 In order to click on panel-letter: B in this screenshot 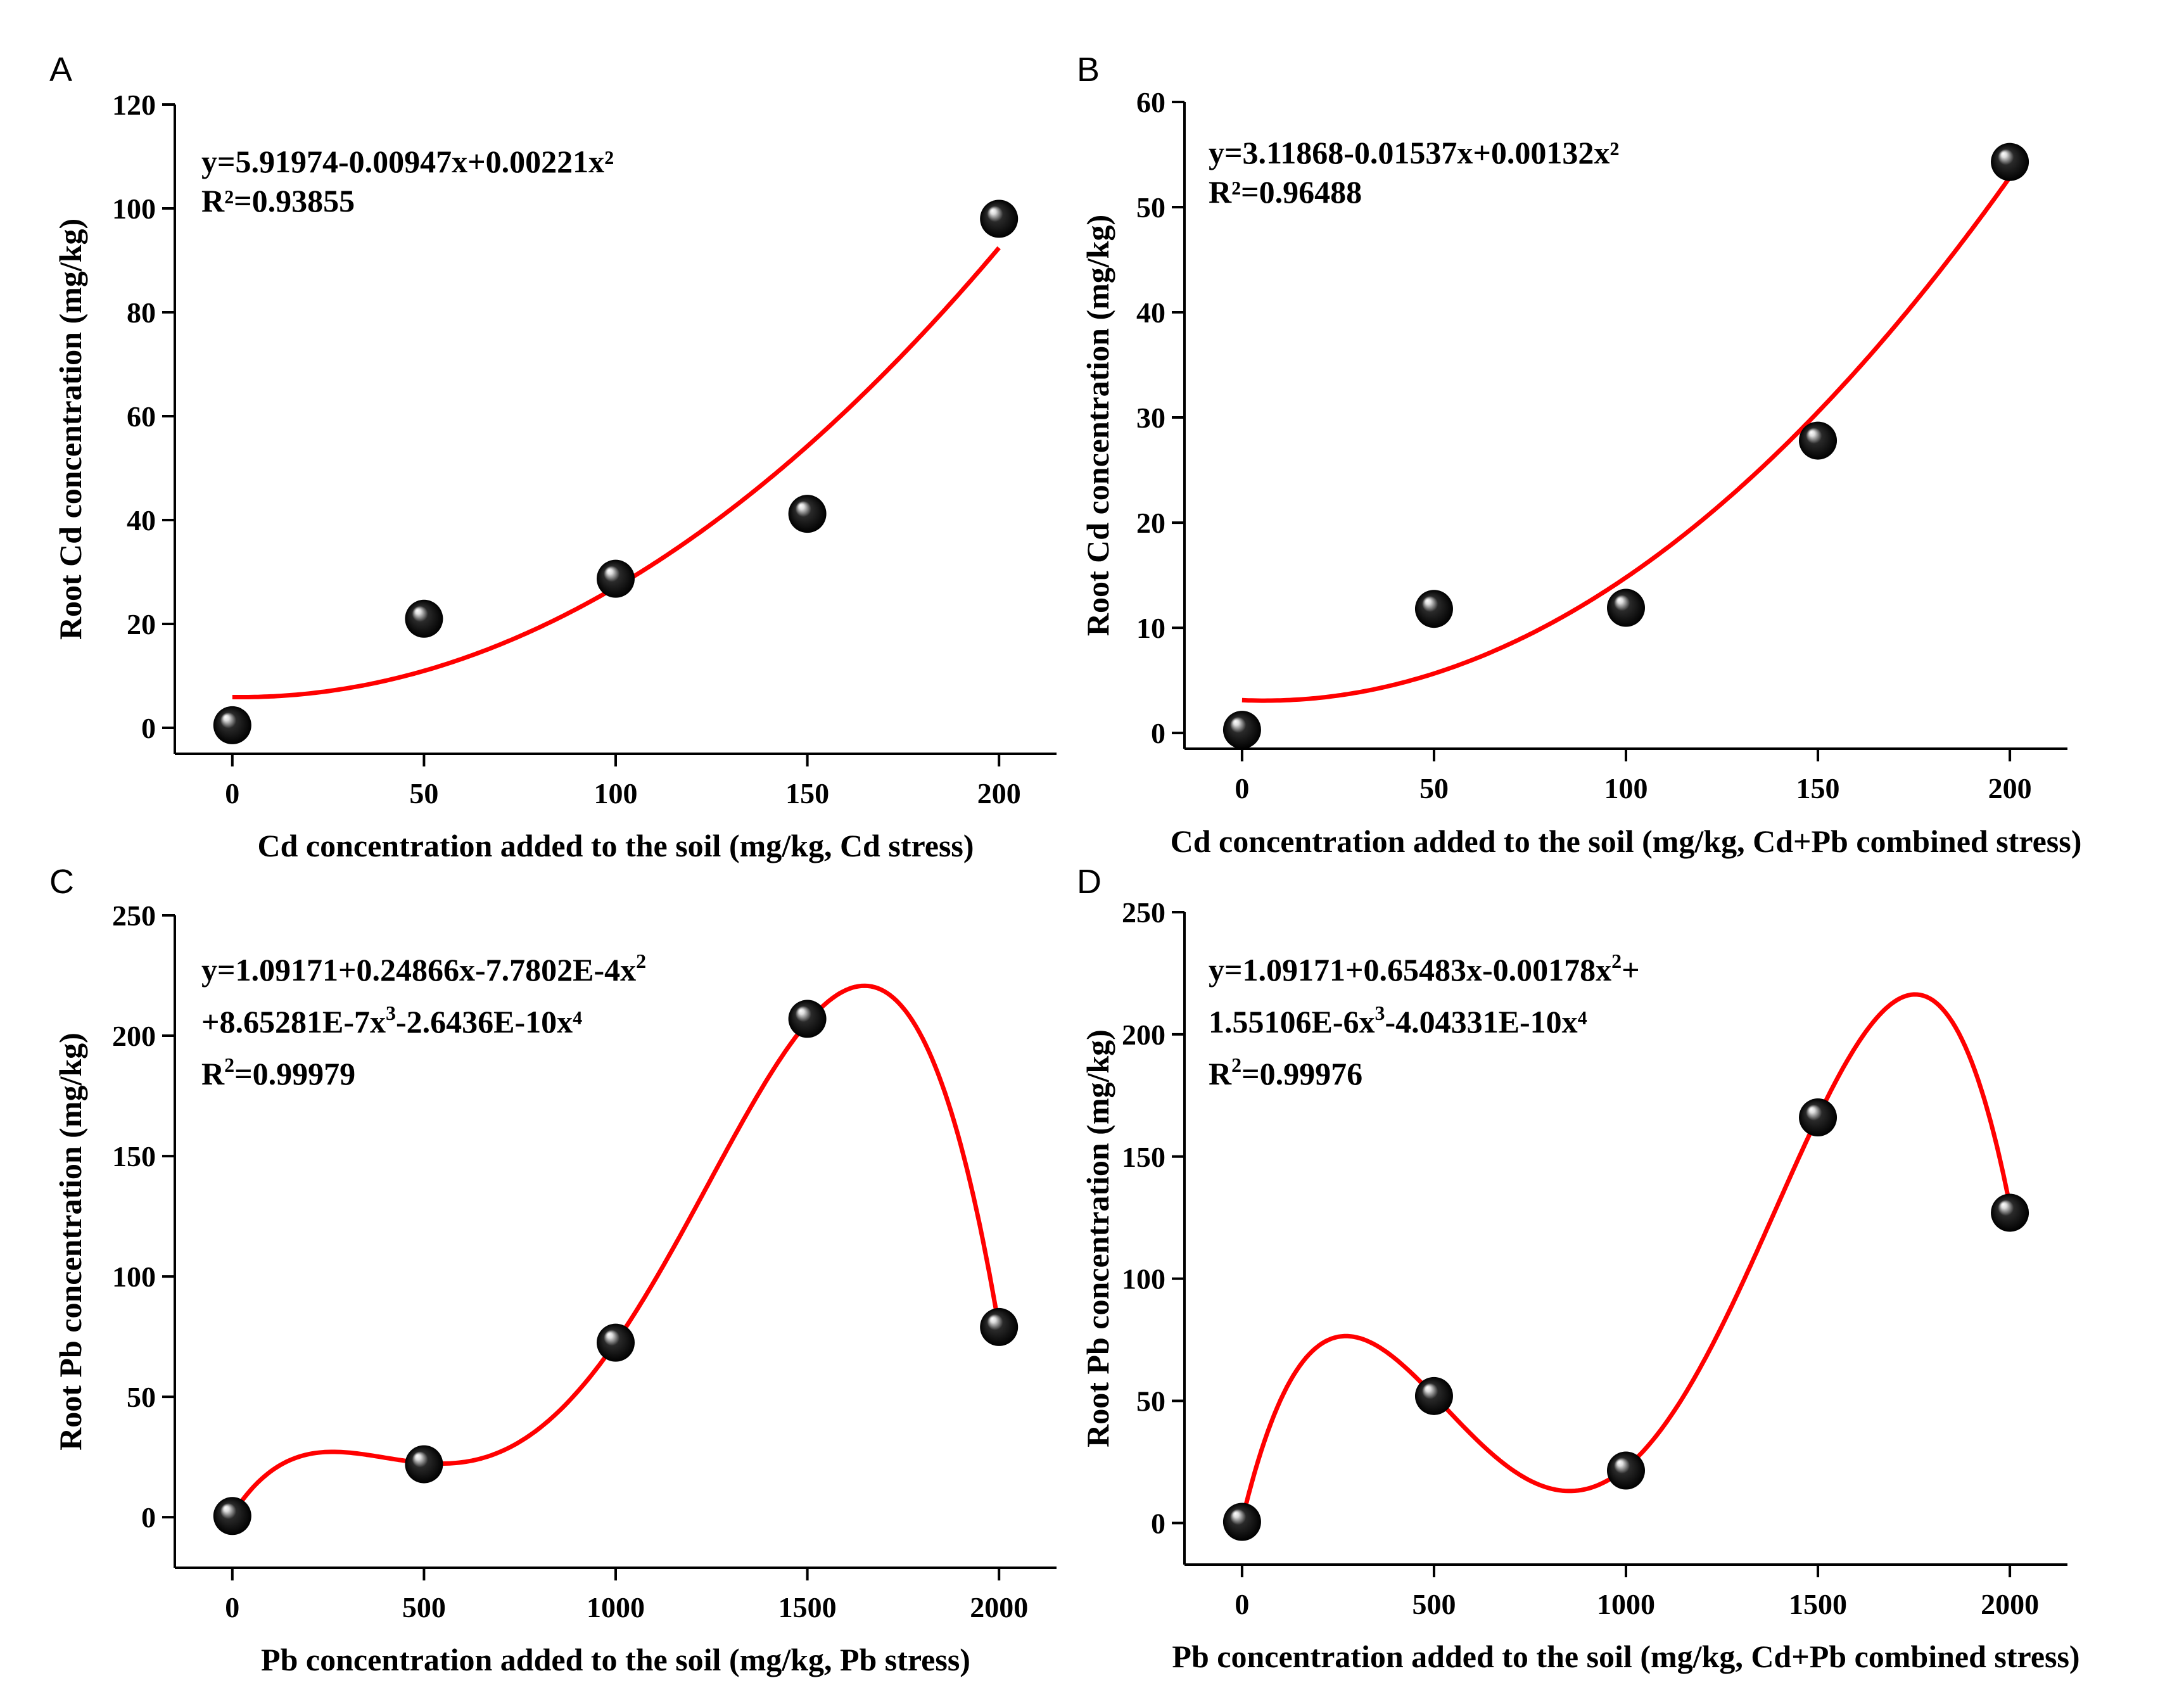, I will do `click(1088, 70)`.